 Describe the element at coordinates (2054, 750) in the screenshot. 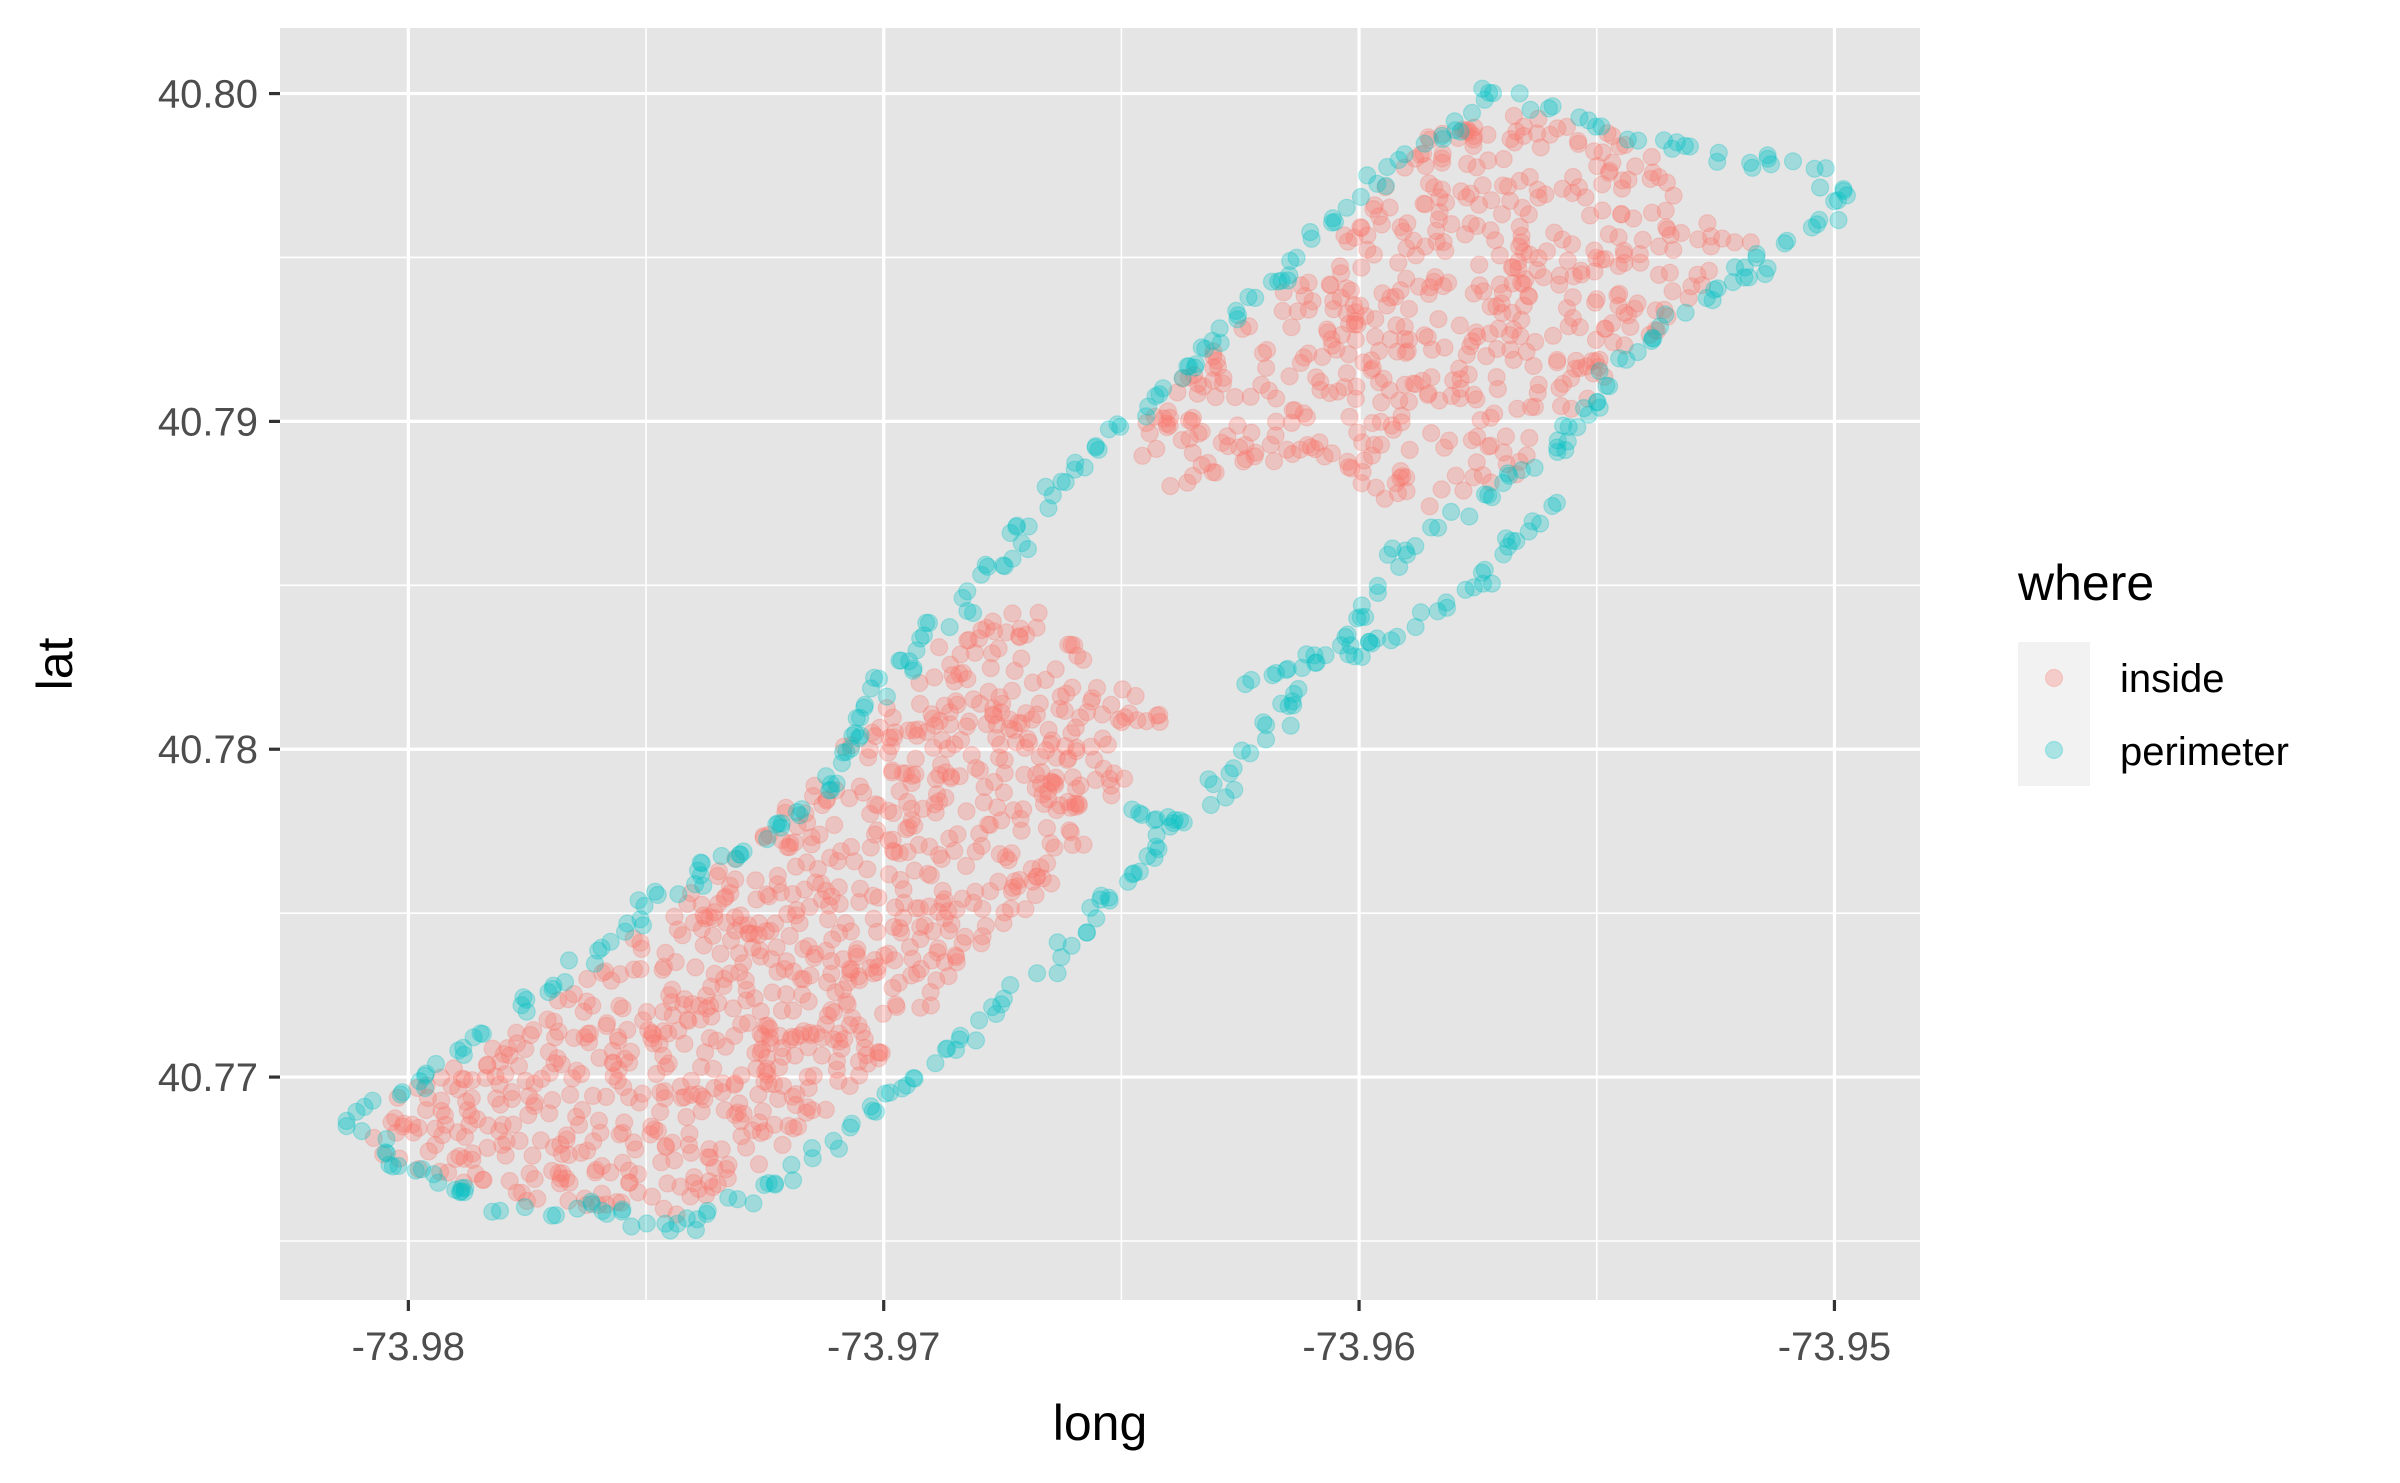

I see `legend-key-perimeter` at that location.